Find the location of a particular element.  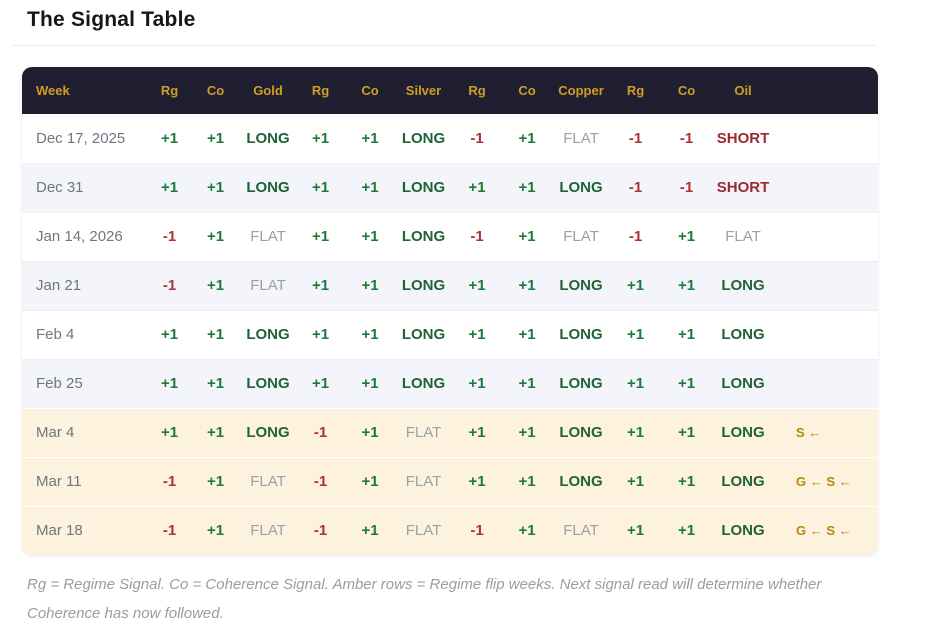

note-cell: S ← is located at coordinates (826, 432).